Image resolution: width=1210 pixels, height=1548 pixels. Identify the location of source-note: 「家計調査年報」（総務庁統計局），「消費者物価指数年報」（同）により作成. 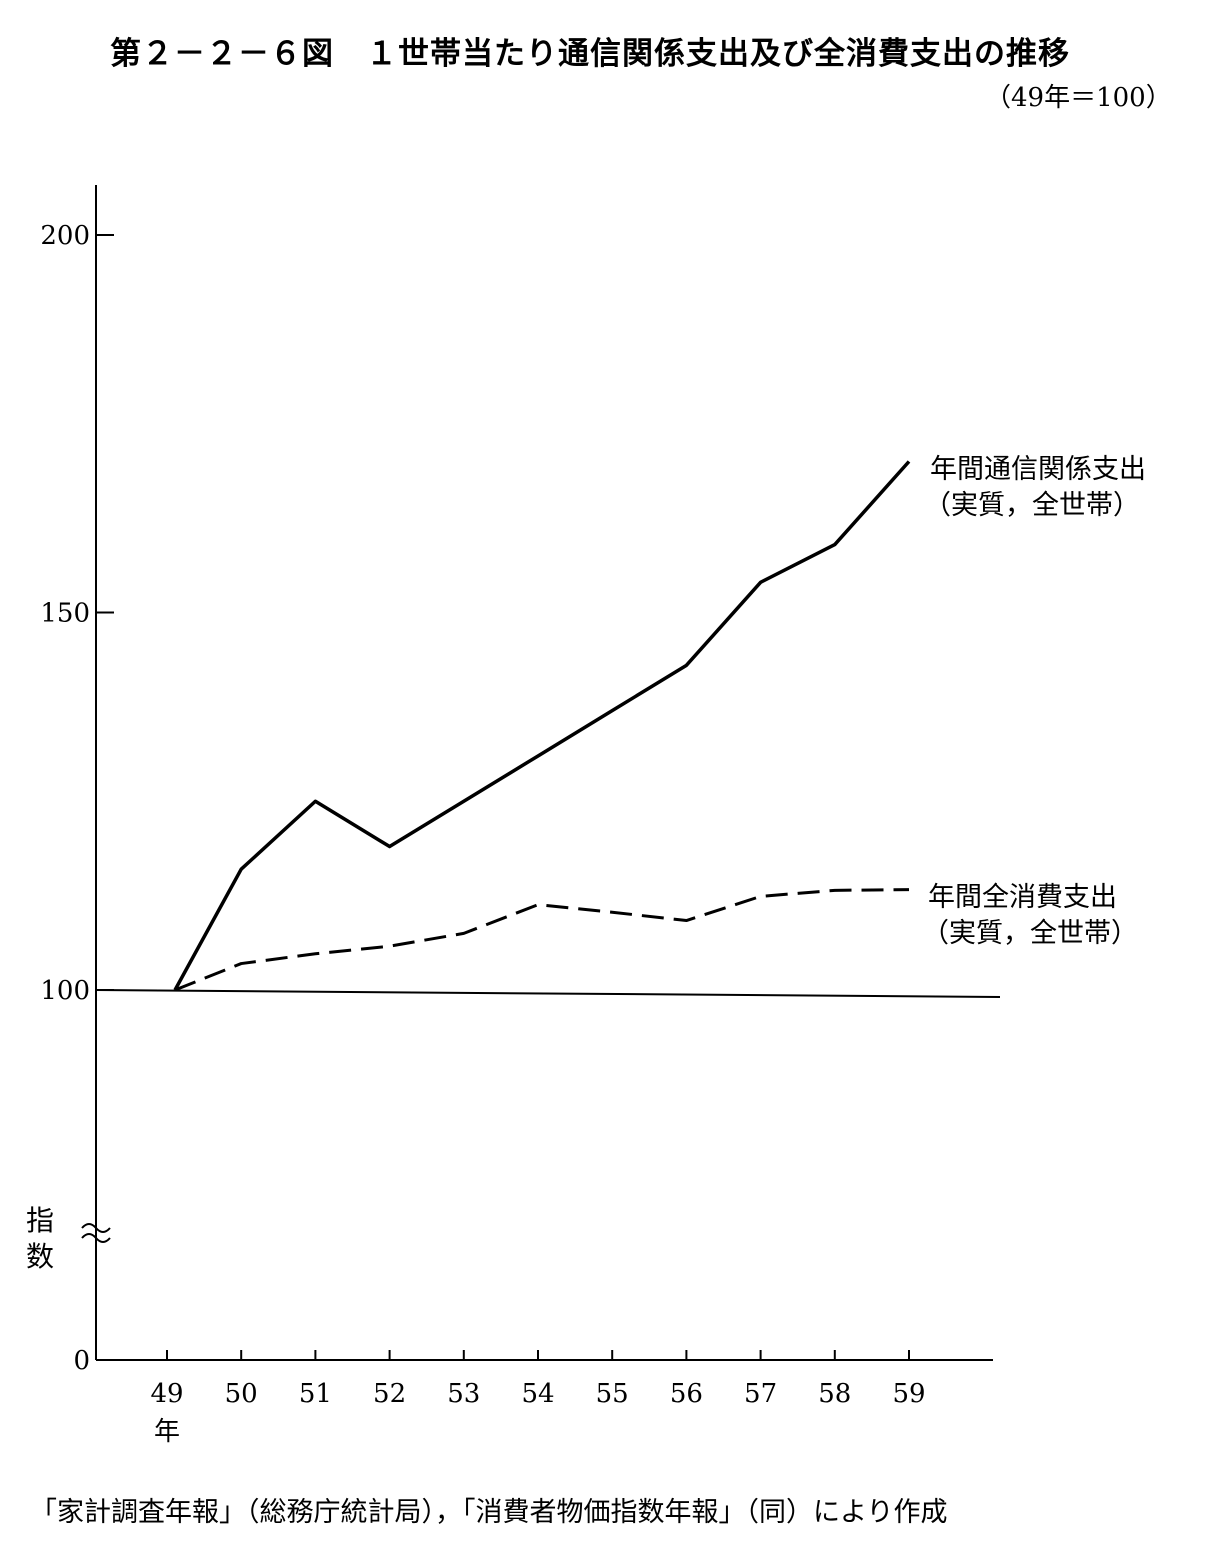
(489, 1512).